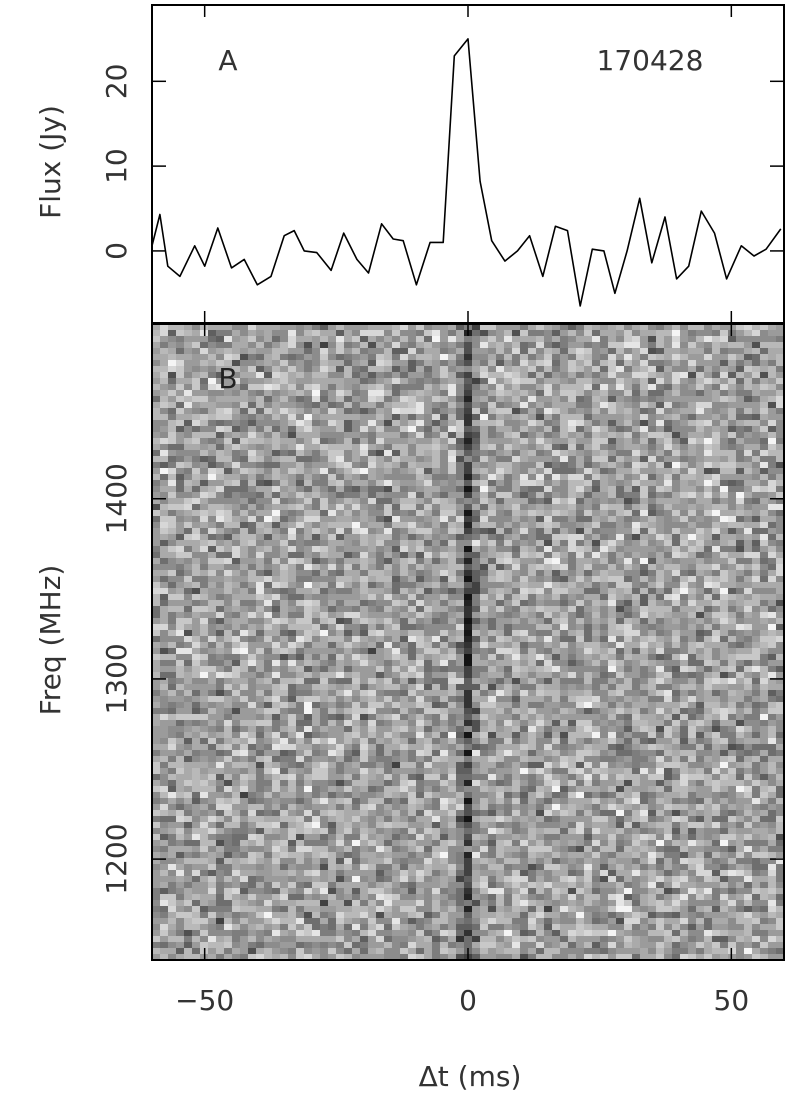 The width and height of the screenshot is (785, 1104). I want to click on texture, so click(468, 621).